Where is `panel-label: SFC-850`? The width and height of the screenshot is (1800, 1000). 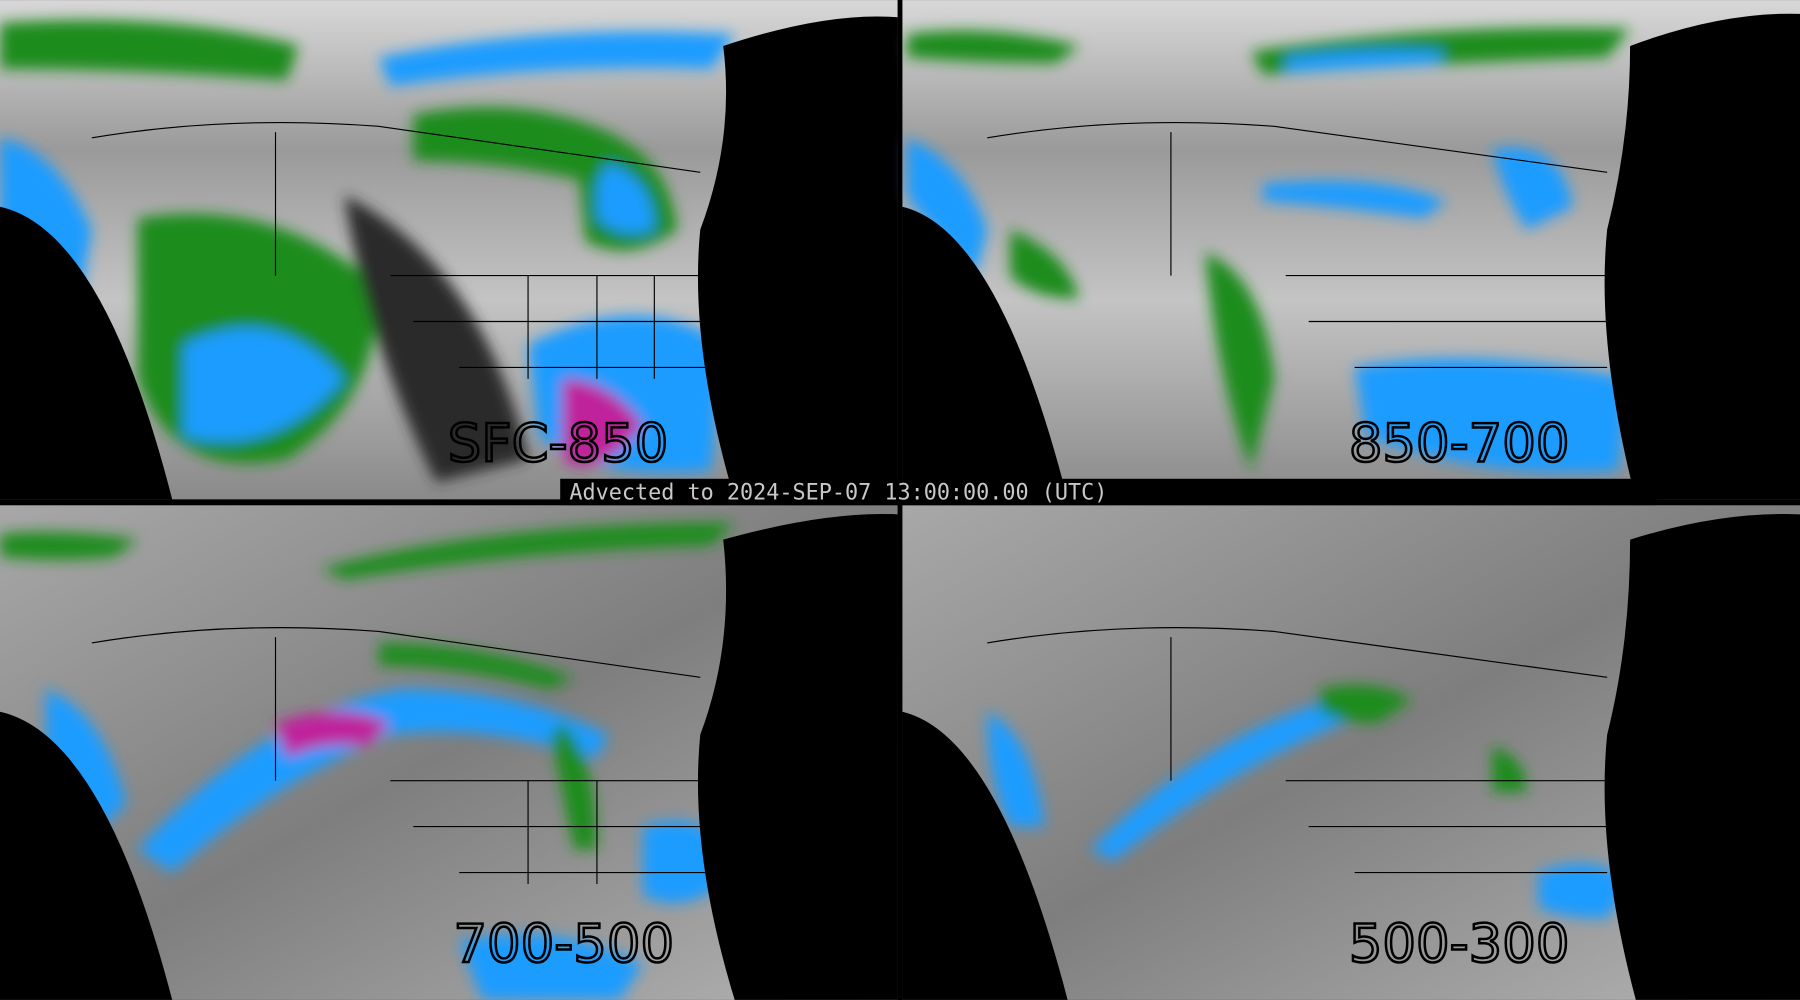
panel-label: SFC-850 is located at coordinates (558, 444).